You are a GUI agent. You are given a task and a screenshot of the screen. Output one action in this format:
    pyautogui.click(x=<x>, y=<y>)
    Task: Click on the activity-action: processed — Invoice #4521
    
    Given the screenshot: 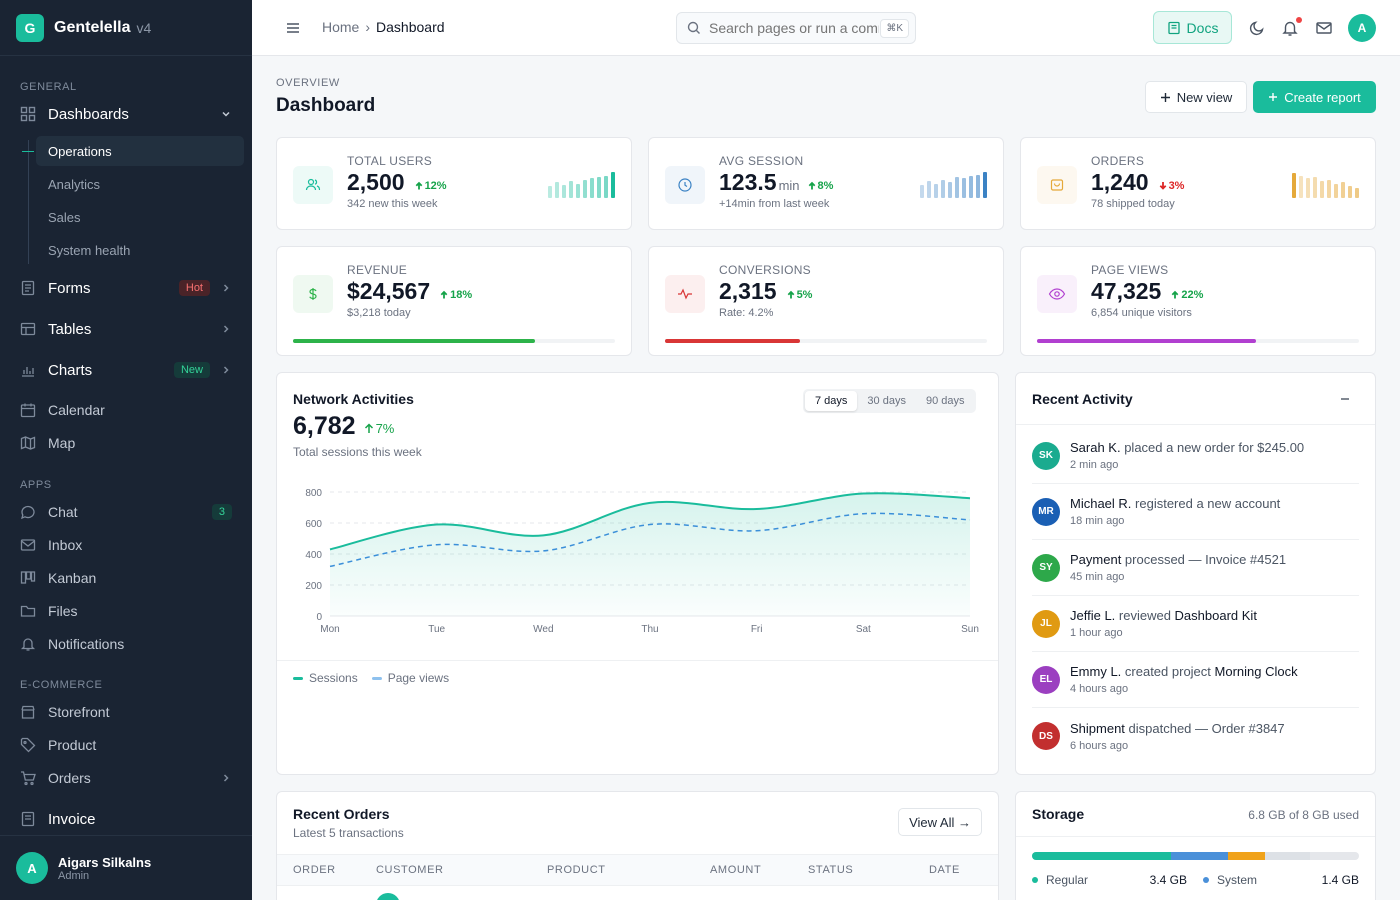 What is the action you would take?
    pyautogui.click(x=1204, y=559)
    